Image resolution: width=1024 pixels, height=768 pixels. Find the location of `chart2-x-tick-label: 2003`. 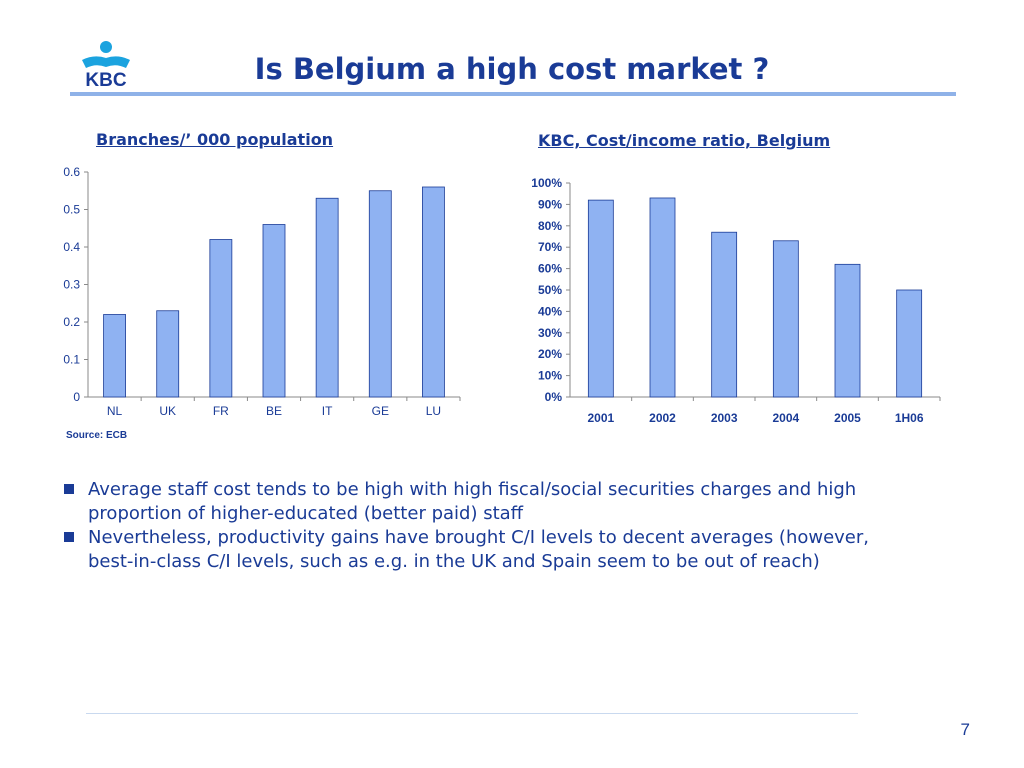

chart2-x-tick-label: 2003 is located at coordinates (724, 418).